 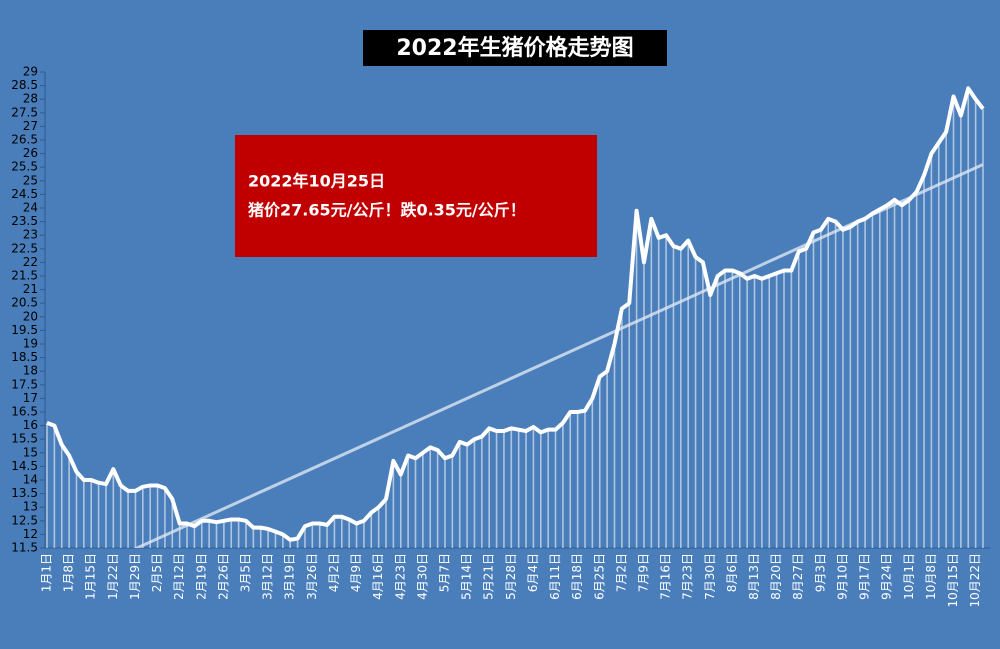 What do you see at coordinates (931, 576) in the screenshot?
I see `x-tick-label: 10月8日` at bounding box center [931, 576].